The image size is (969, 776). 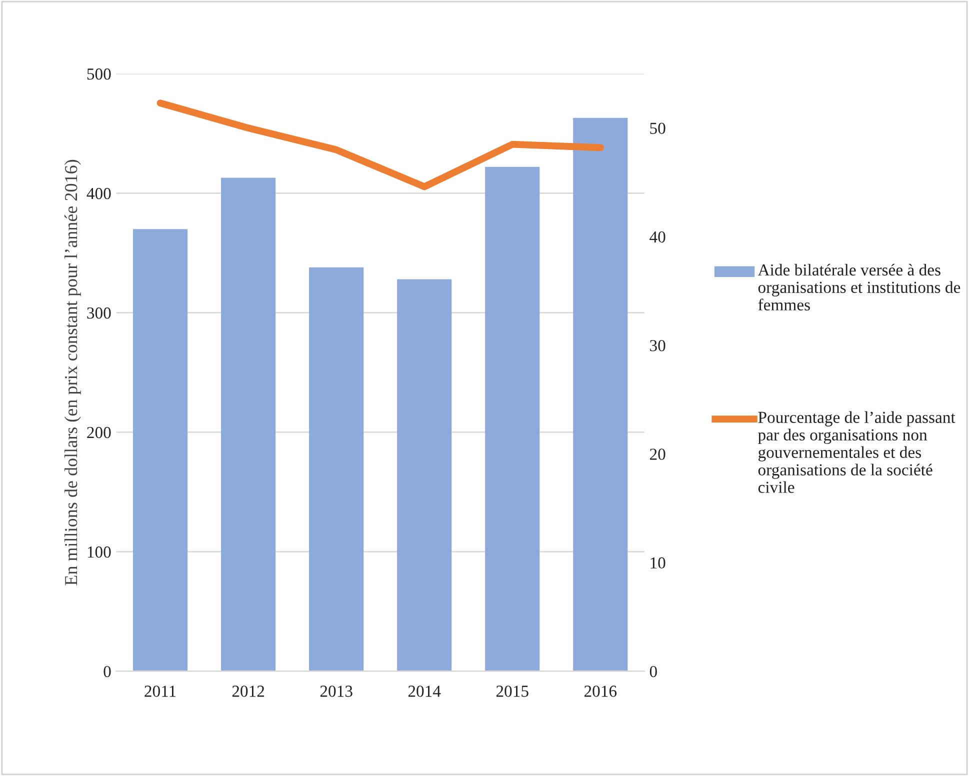 What do you see at coordinates (336, 691) in the screenshot?
I see `x-tick-label: 2013` at bounding box center [336, 691].